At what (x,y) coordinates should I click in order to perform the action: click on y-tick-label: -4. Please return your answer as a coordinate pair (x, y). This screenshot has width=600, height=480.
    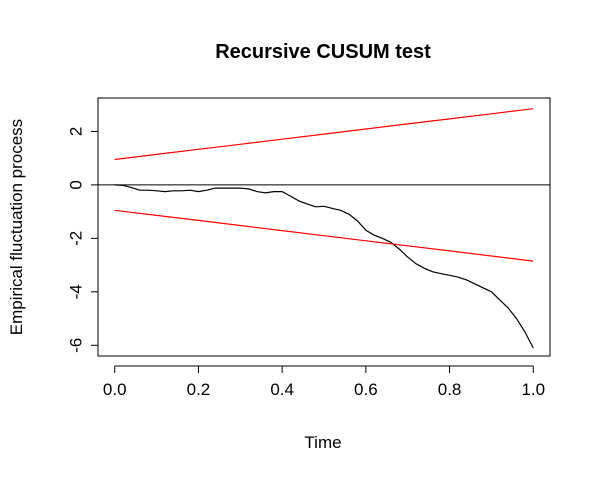
    Looking at the image, I should click on (76, 291).